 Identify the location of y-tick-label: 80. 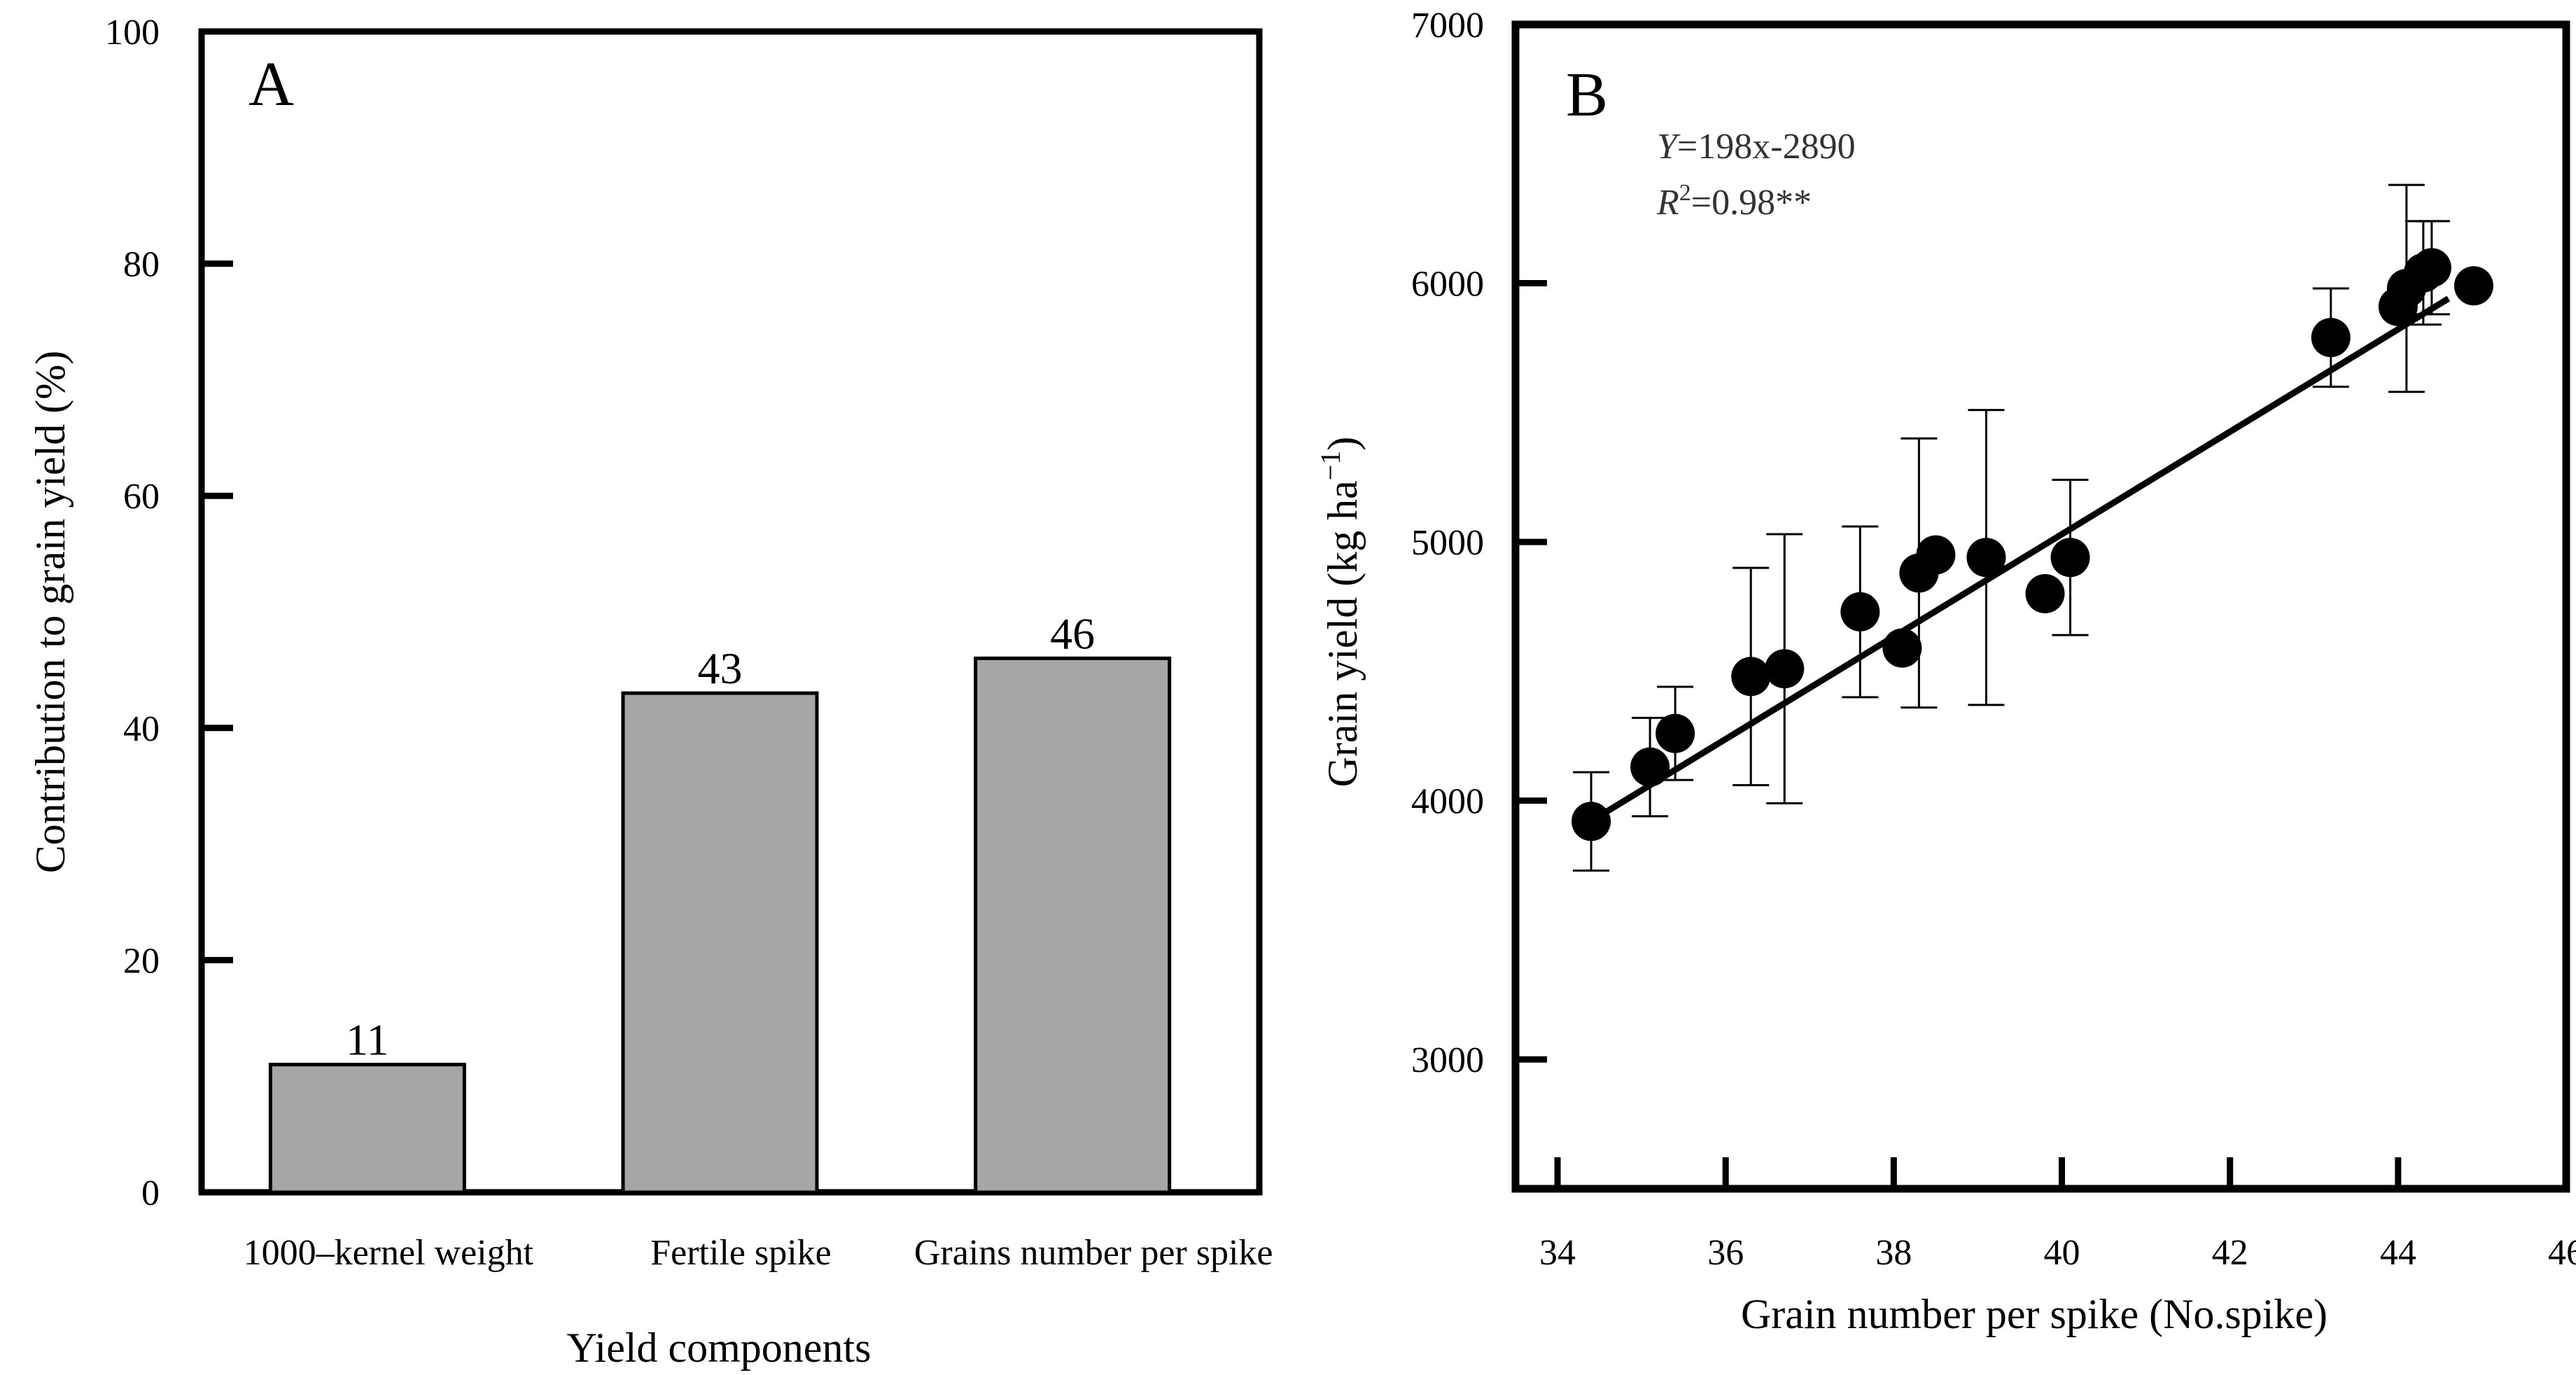
(141, 265).